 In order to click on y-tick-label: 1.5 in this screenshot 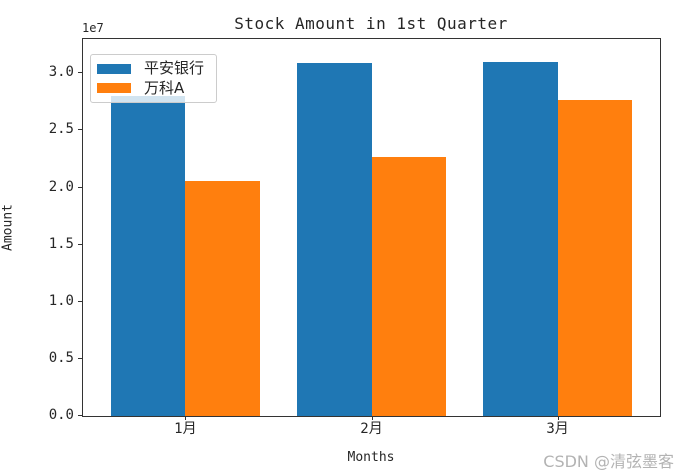, I will do `click(61, 243)`.